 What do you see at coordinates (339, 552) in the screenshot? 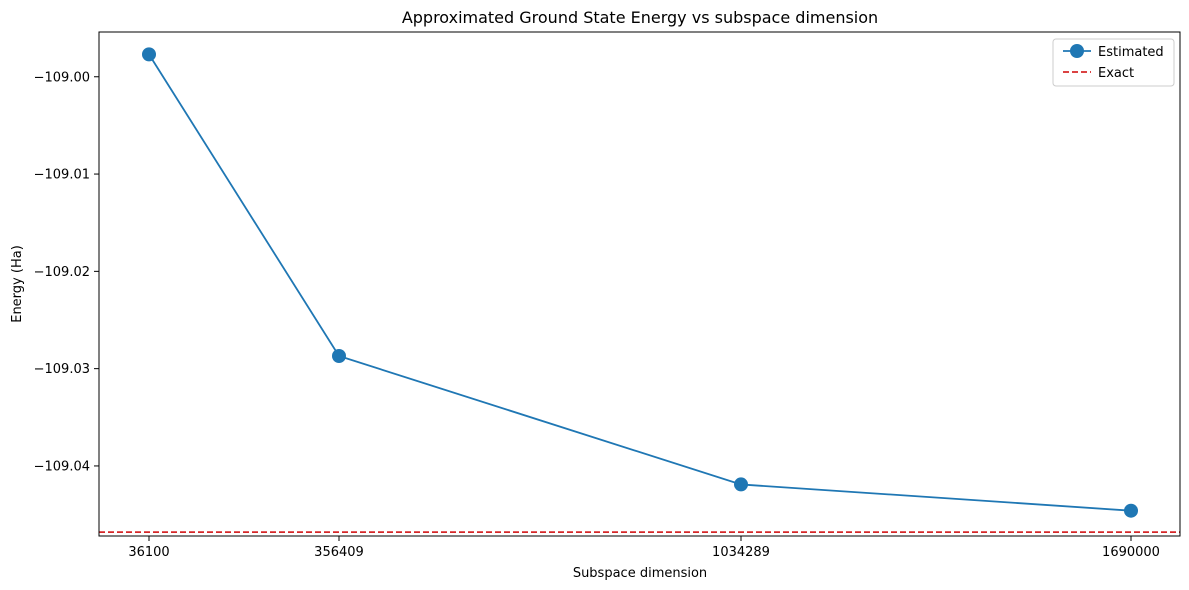
I see `x-tick-label: 356409` at bounding box center [339, 552].